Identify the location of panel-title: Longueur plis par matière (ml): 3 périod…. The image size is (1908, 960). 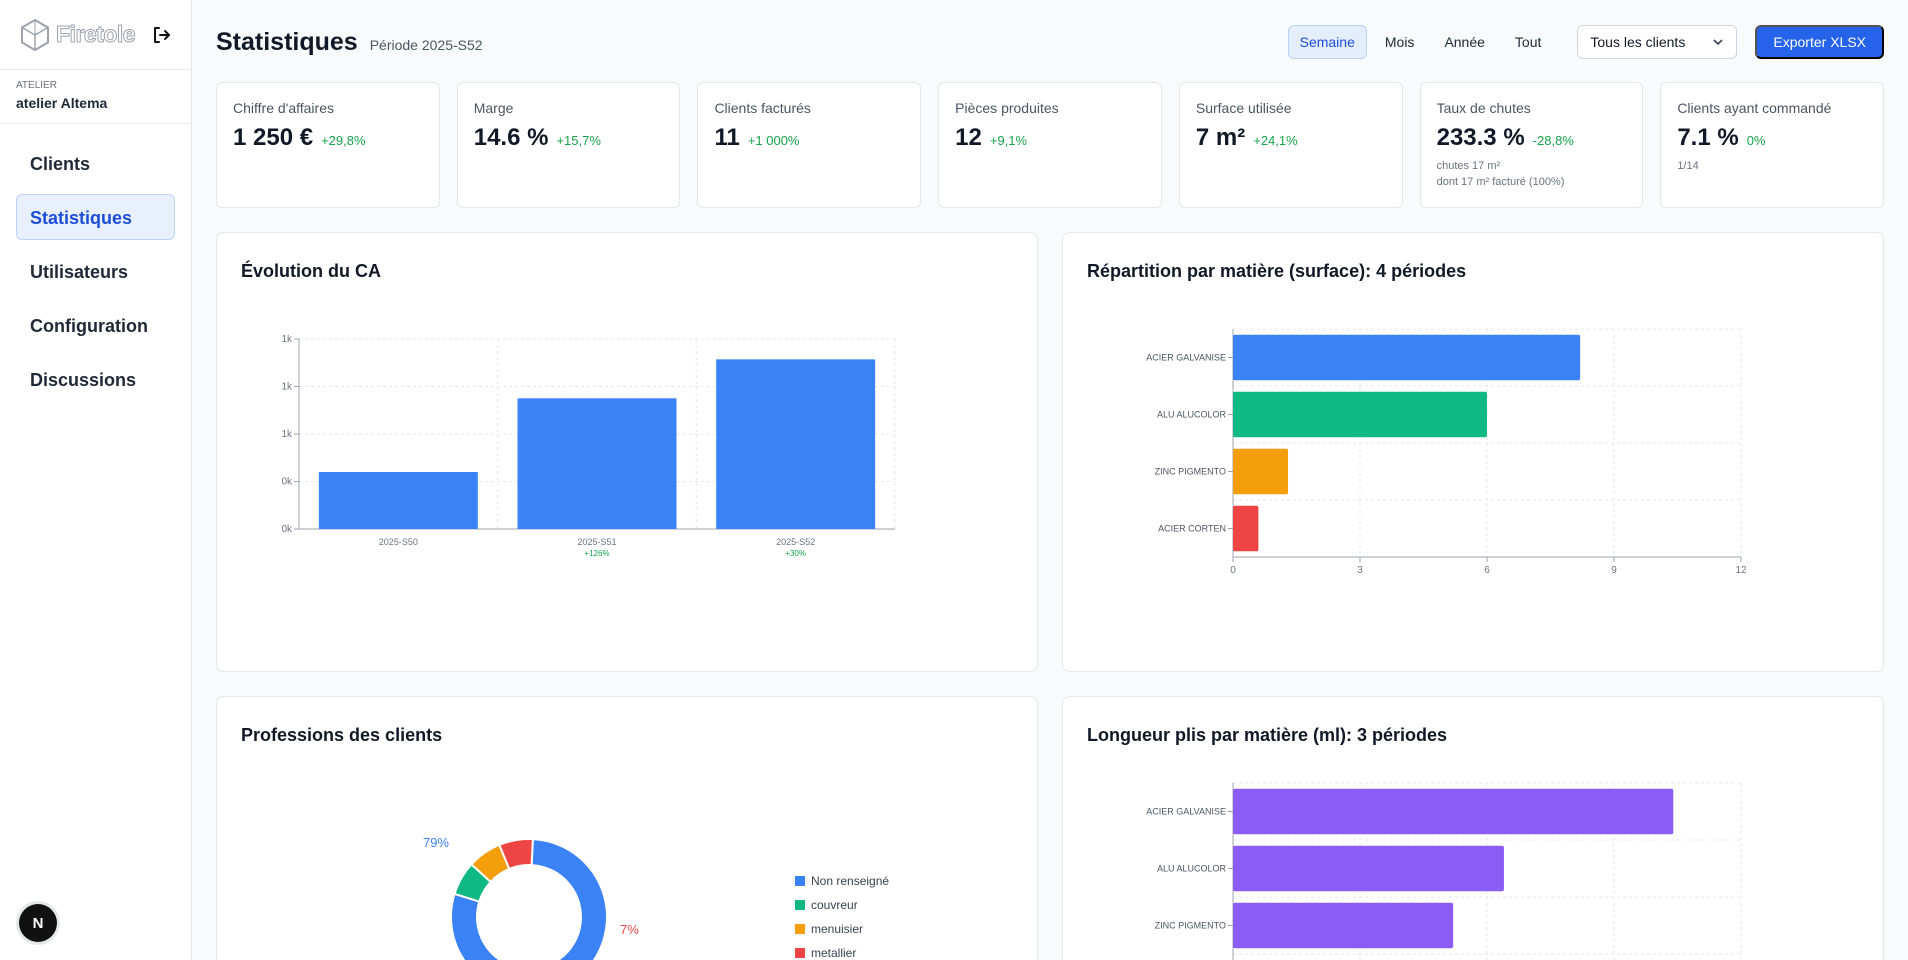
(1267, 735).